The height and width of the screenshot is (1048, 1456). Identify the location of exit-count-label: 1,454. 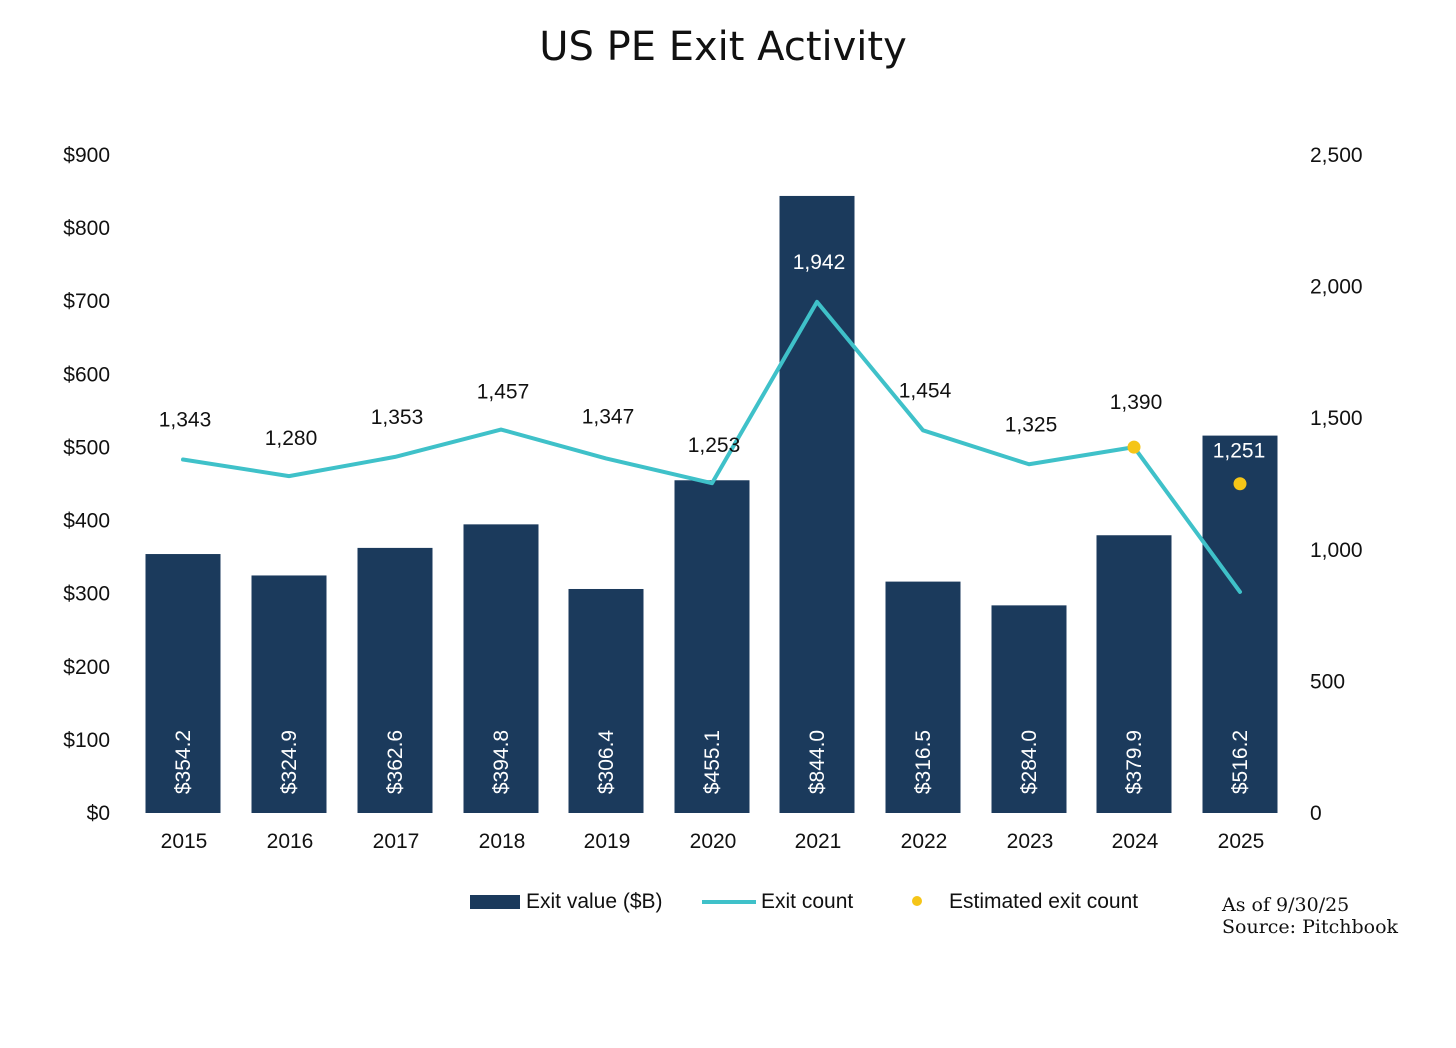
(925, 390).